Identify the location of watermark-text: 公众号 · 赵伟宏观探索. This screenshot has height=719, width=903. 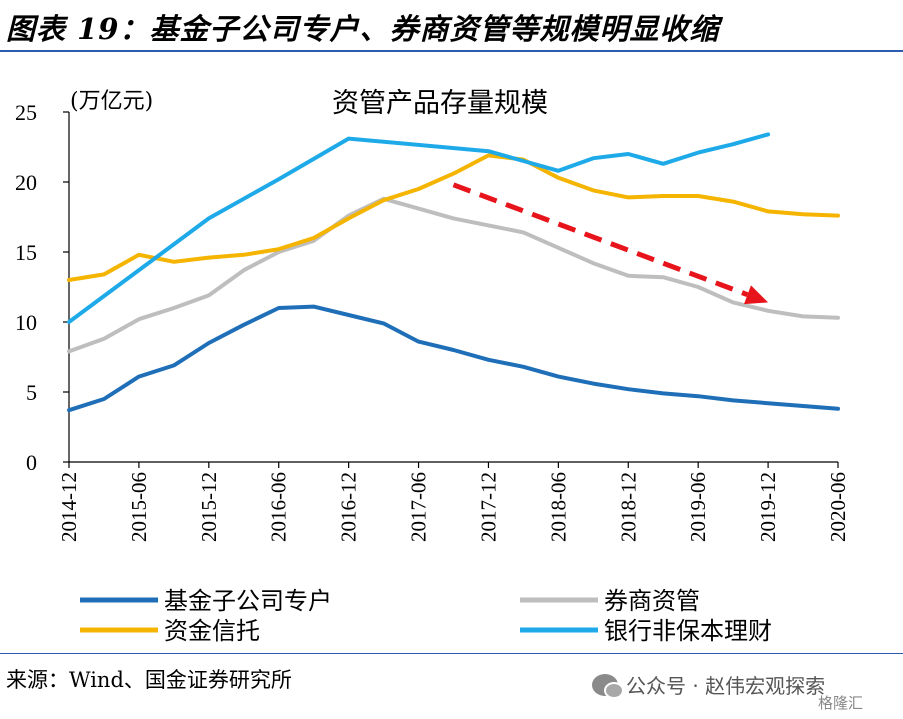
(726, 686).